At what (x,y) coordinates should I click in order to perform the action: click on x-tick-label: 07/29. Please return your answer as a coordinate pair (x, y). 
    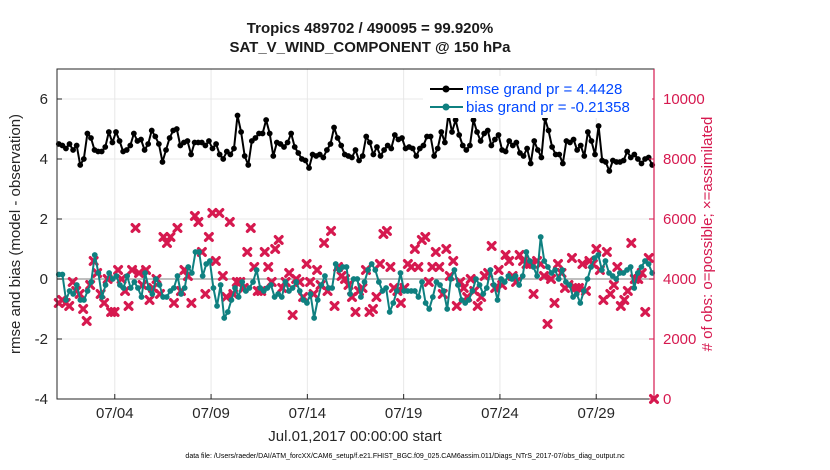
    Looking at the image, I should click on (596, 413).